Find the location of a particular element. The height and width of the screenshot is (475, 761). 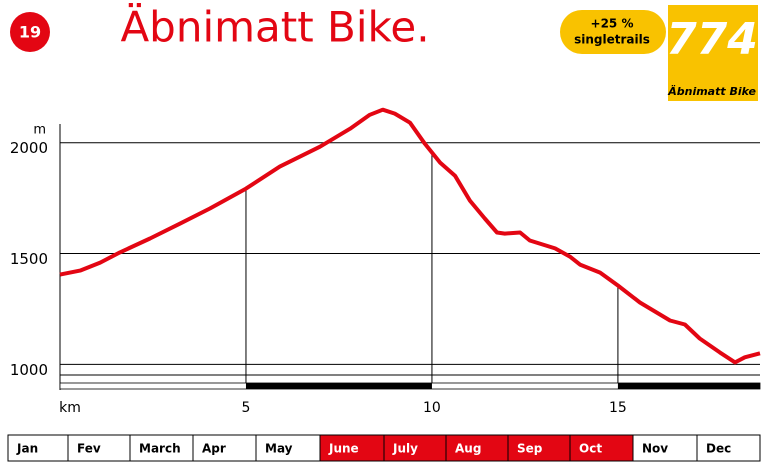

badge is located at coordinates (30, 32).